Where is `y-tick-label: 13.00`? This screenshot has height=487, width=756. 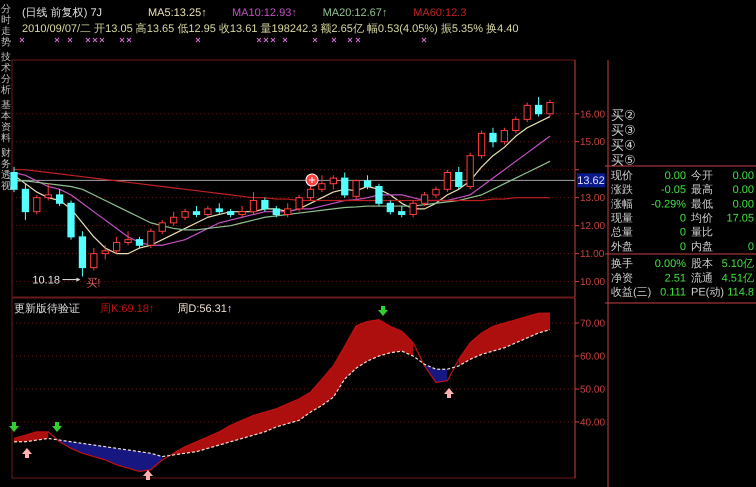
y-tick-label: 13.00 is located at coordinates (593, 198).